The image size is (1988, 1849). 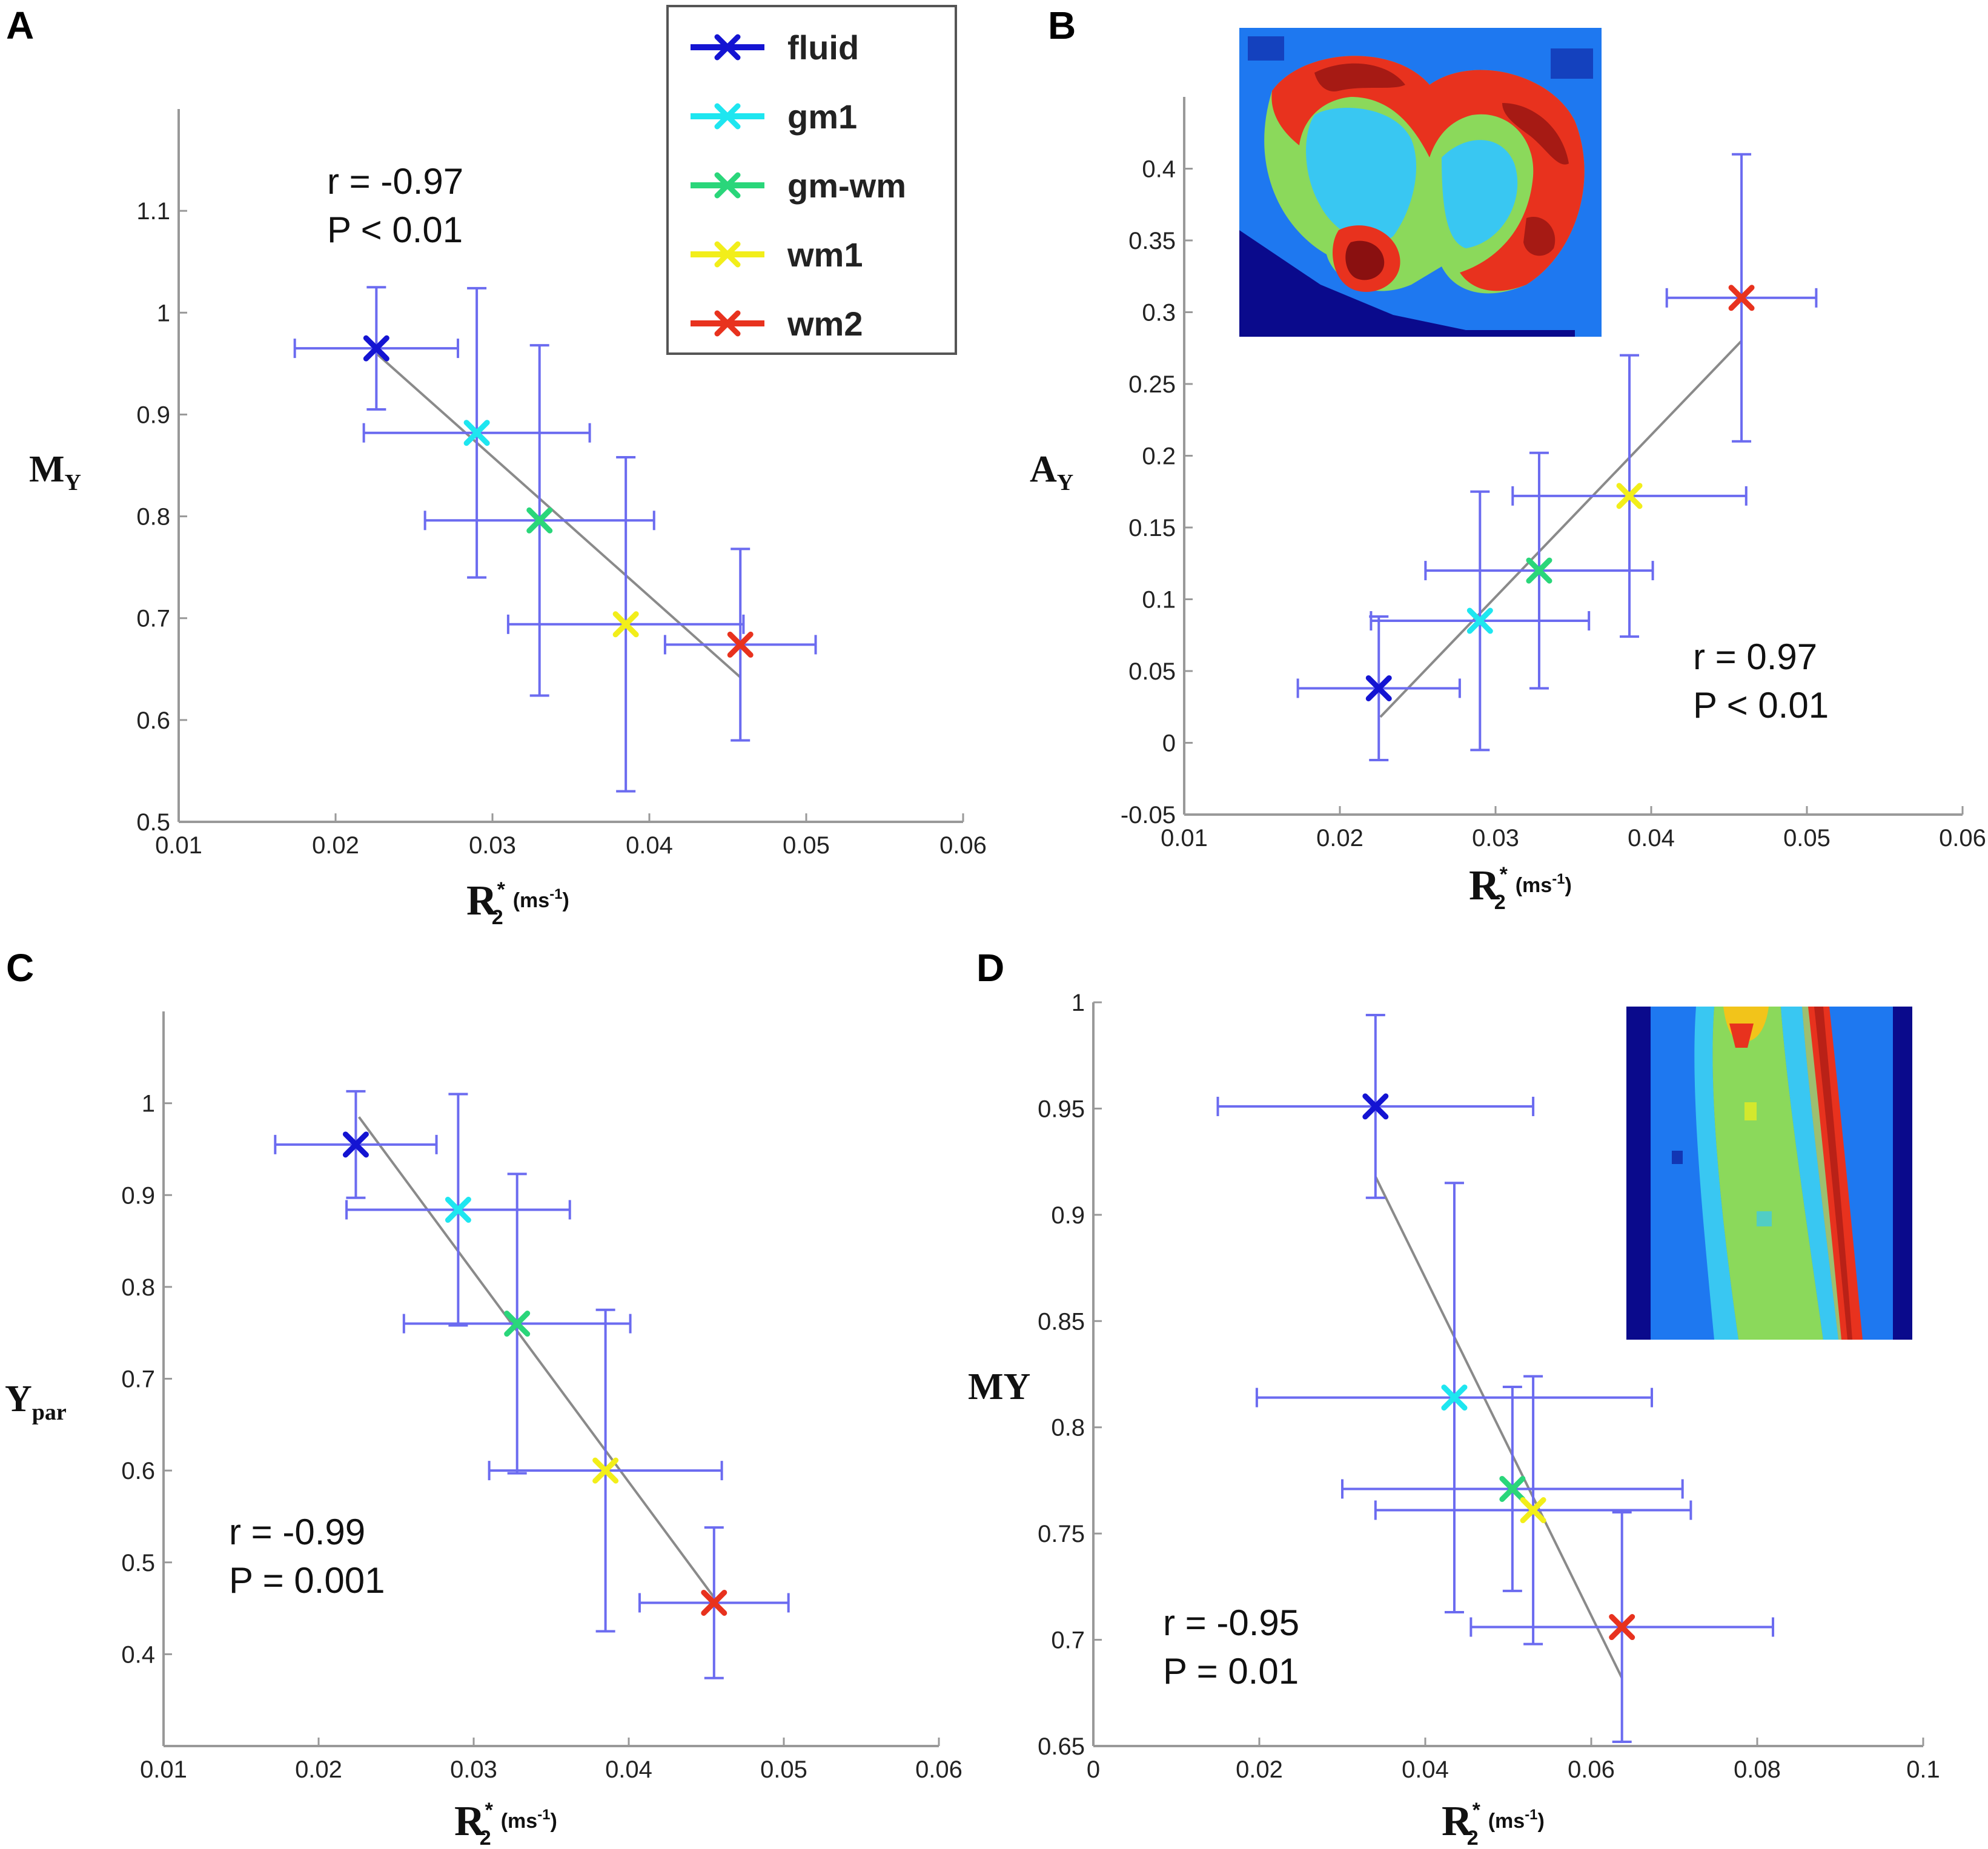 What do you see at coordinates (1159, 600) in the screenshot?
I see `y-tick-label: 0.1` at bounding box center [1159, 600].